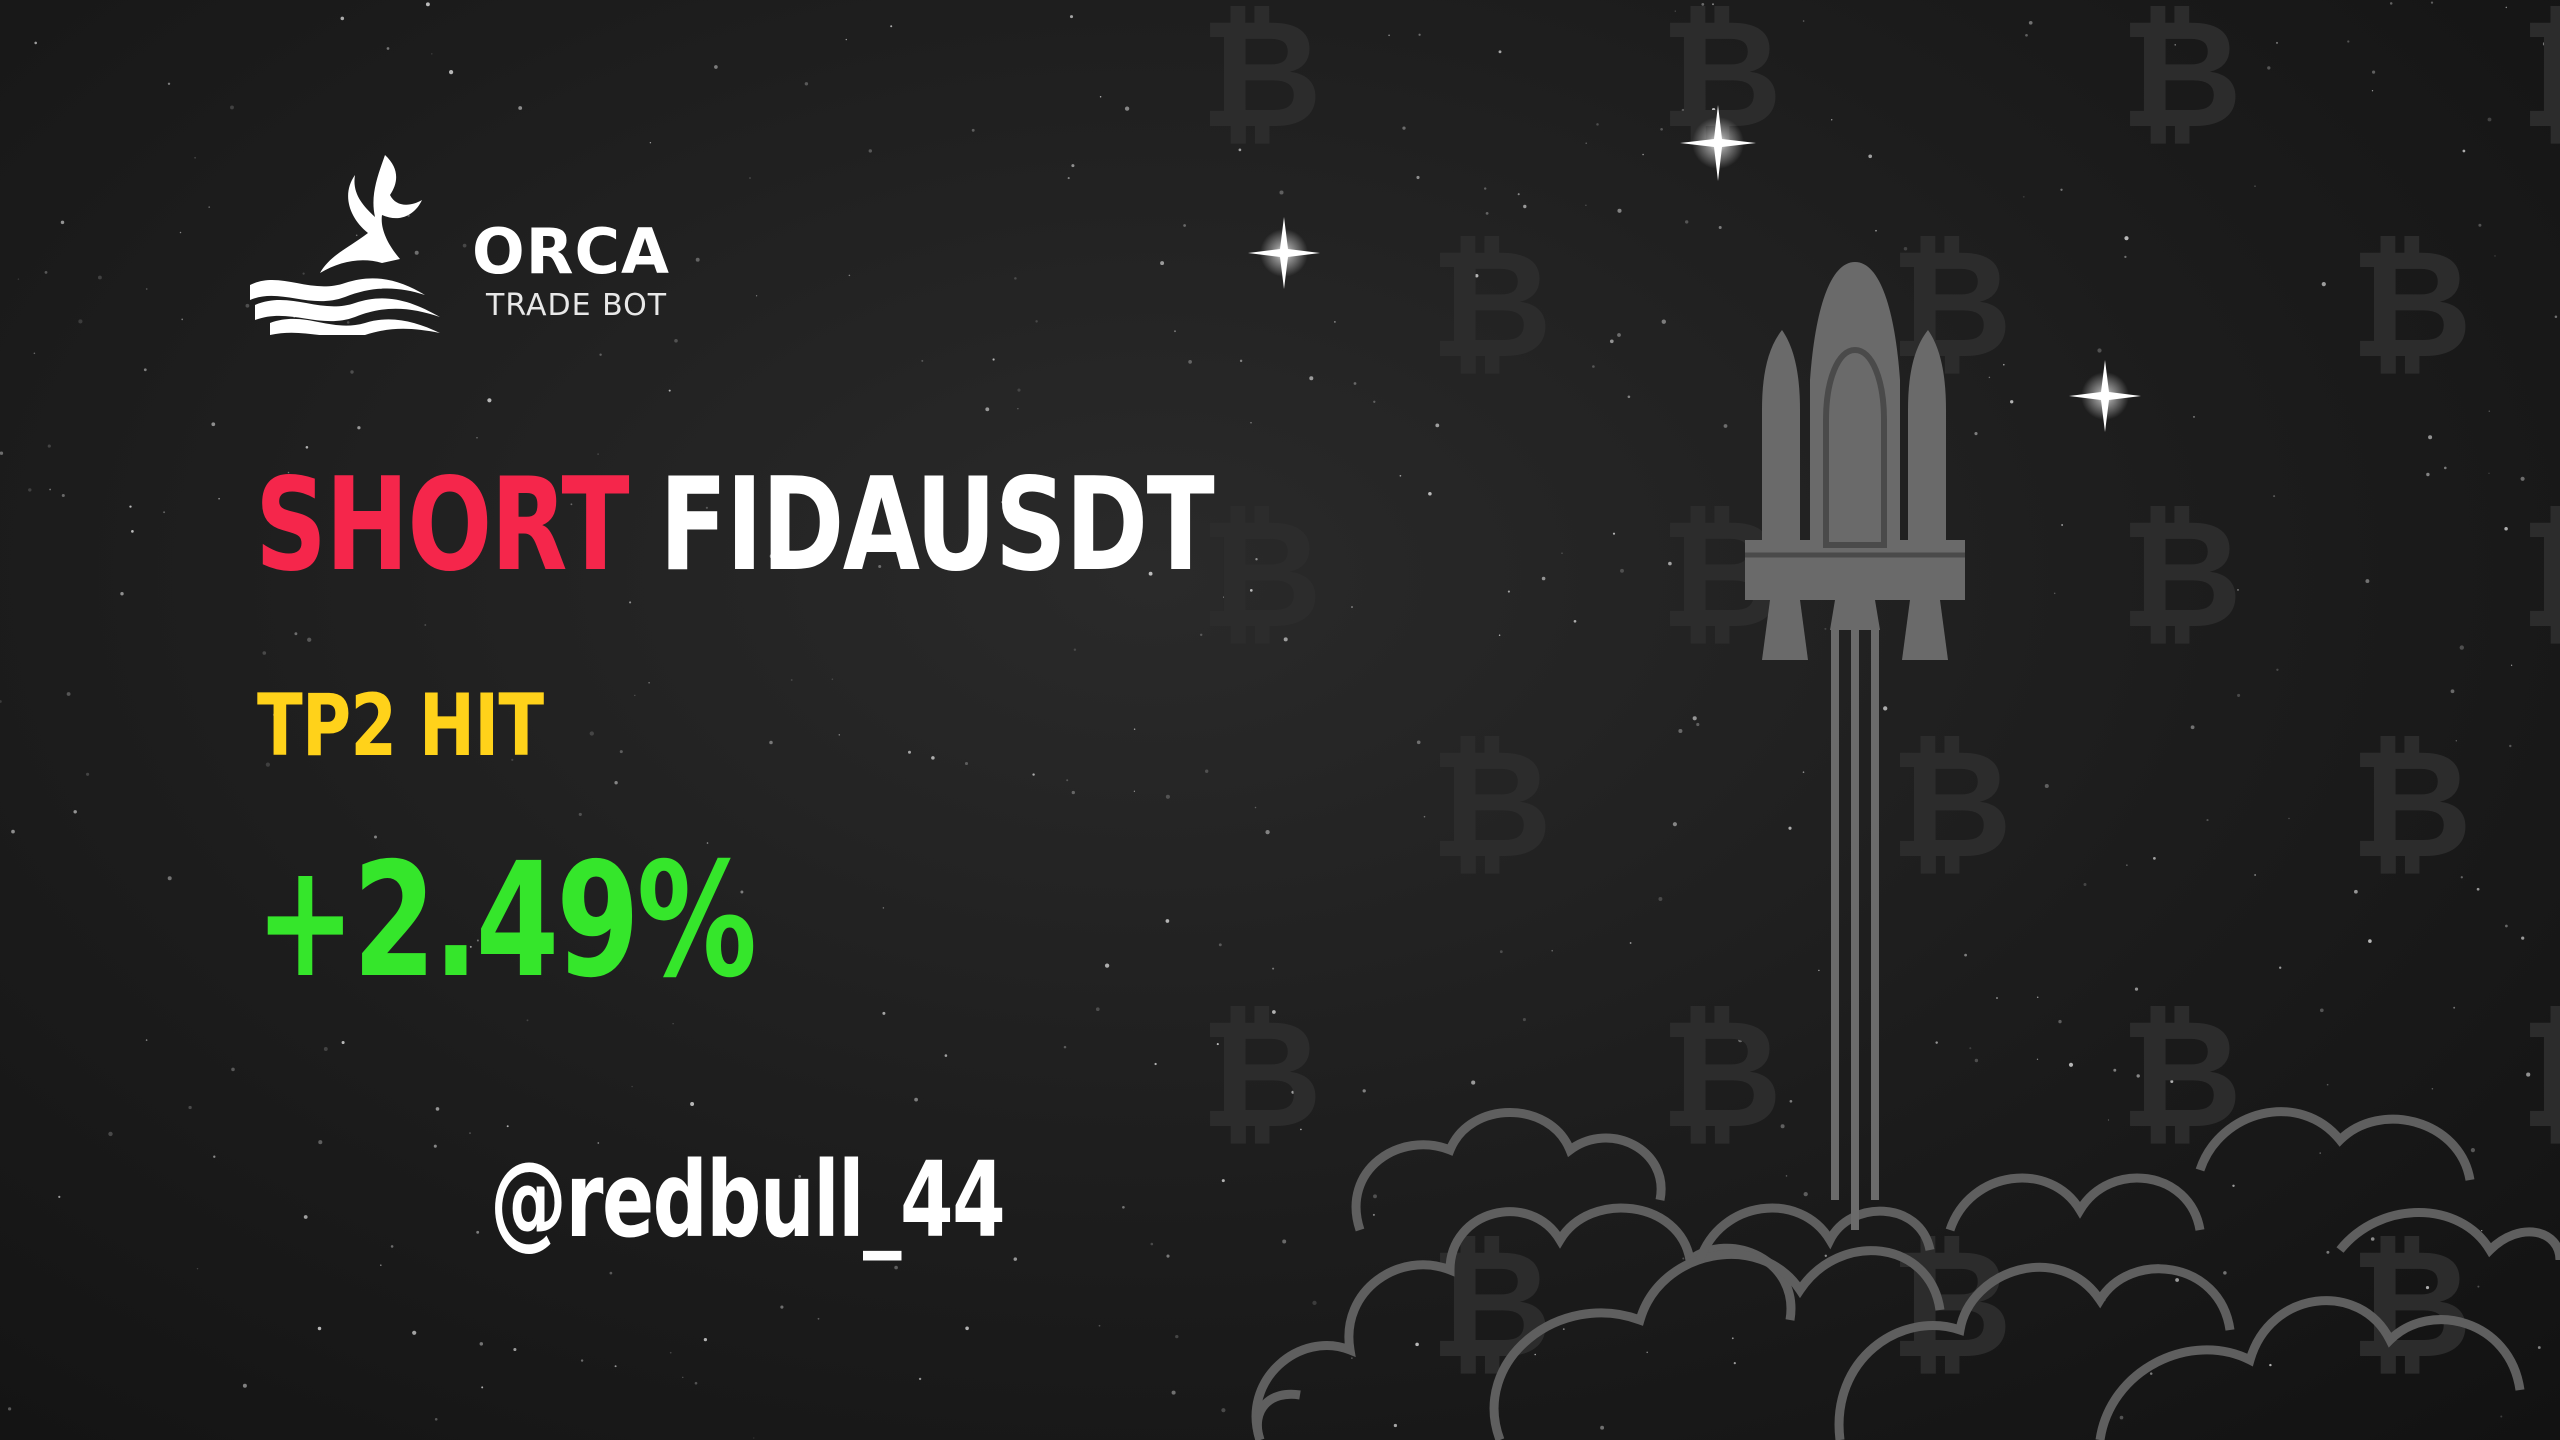 This screenshot has height=1440, width=2560. I want to click on signal-headline: SHORT FIDAUSDT, so click(735, 526).